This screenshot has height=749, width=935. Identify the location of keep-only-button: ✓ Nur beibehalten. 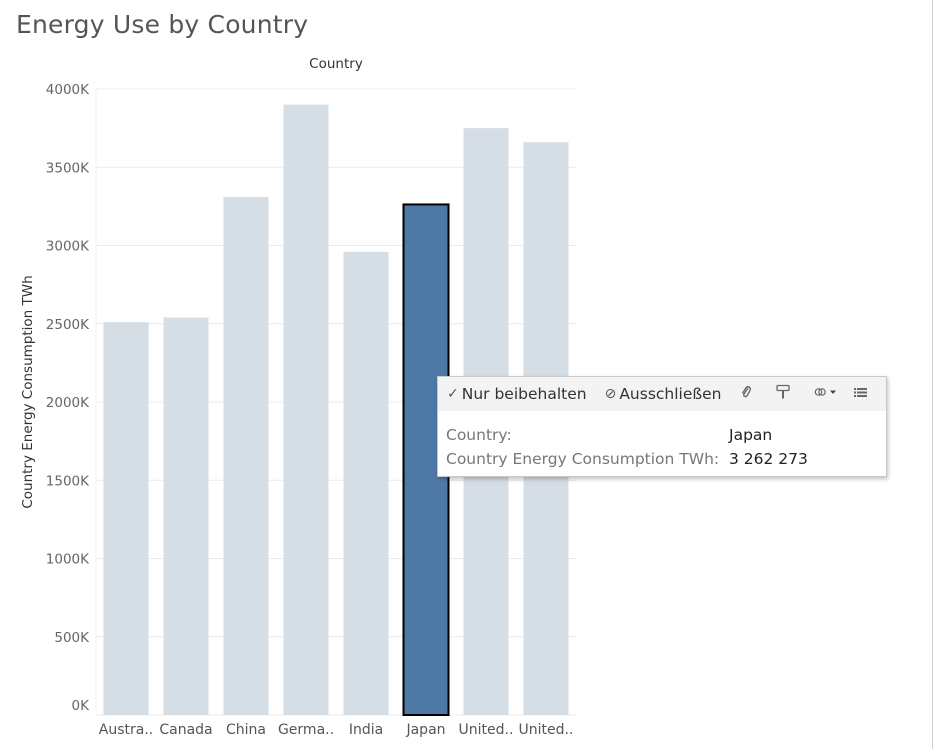
(517, 394).